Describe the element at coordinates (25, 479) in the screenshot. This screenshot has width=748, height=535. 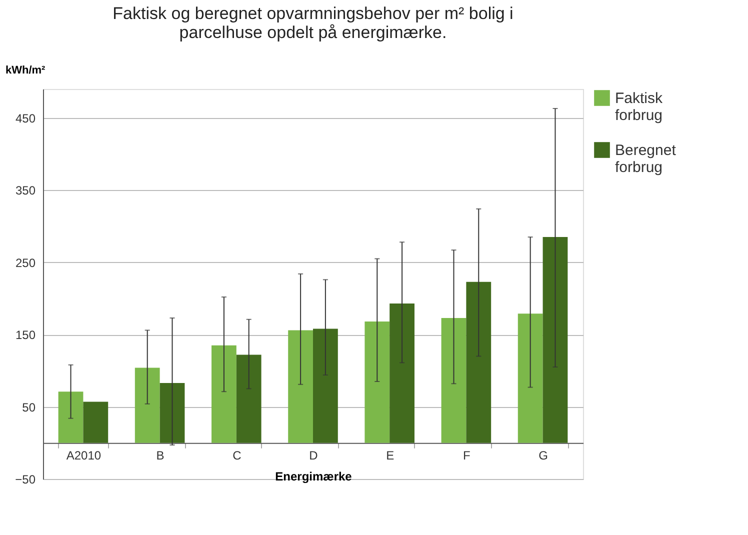
I see `y-tick-label: −50` at that location.